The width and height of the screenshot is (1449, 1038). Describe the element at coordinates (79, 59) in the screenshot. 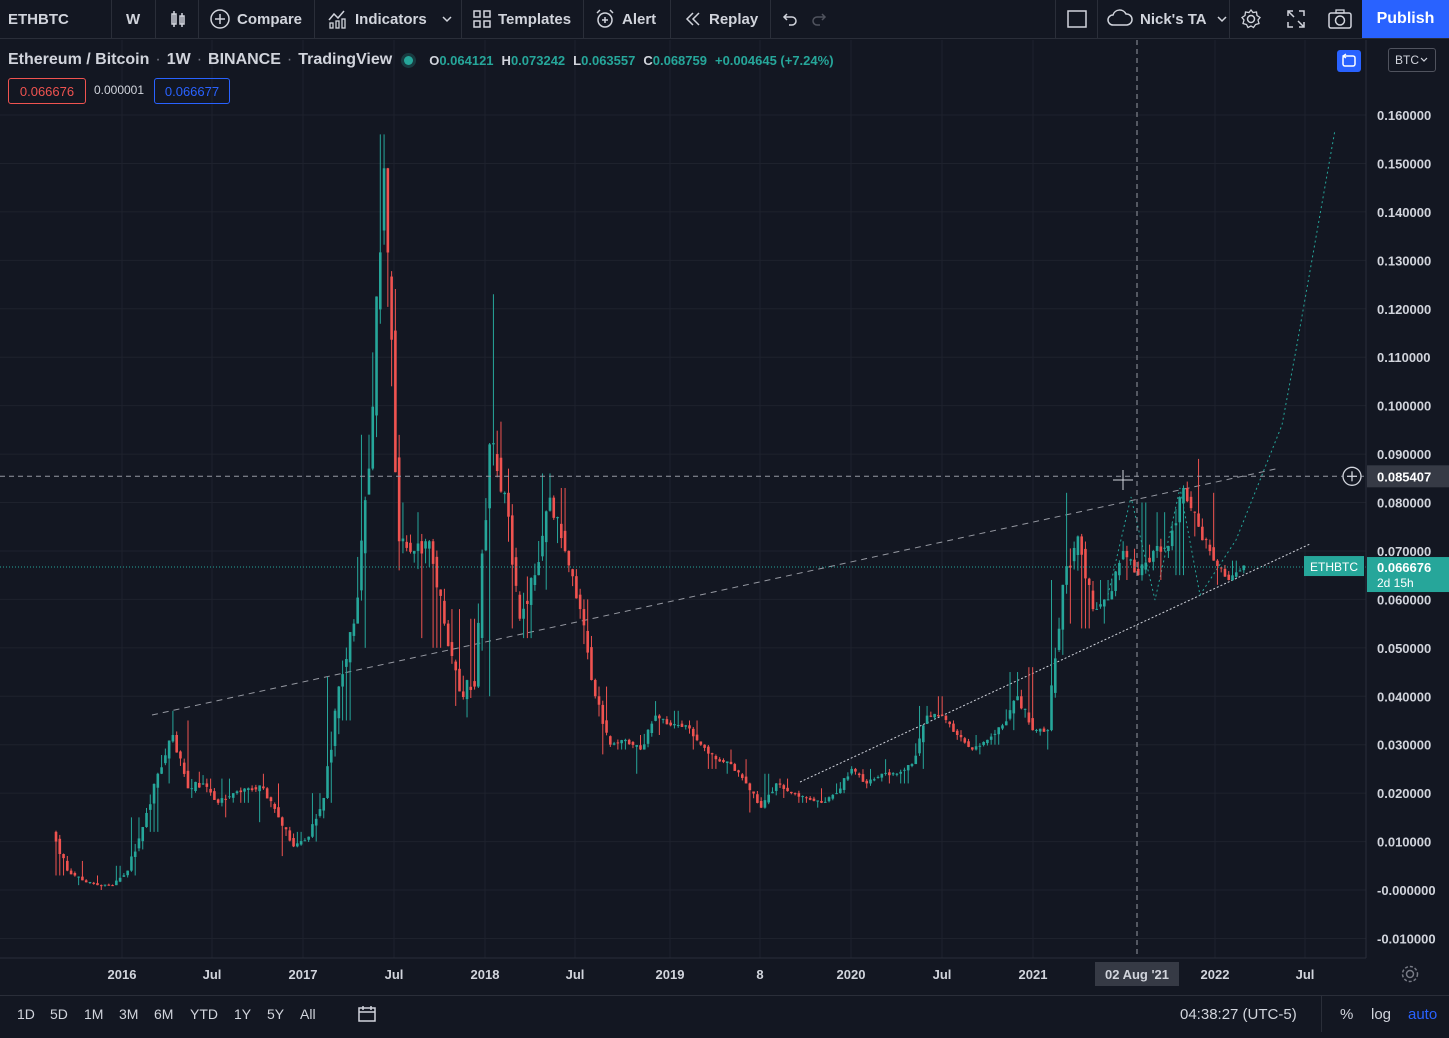

I see `legend-title: Ethereum / Bitcoin` at that location.